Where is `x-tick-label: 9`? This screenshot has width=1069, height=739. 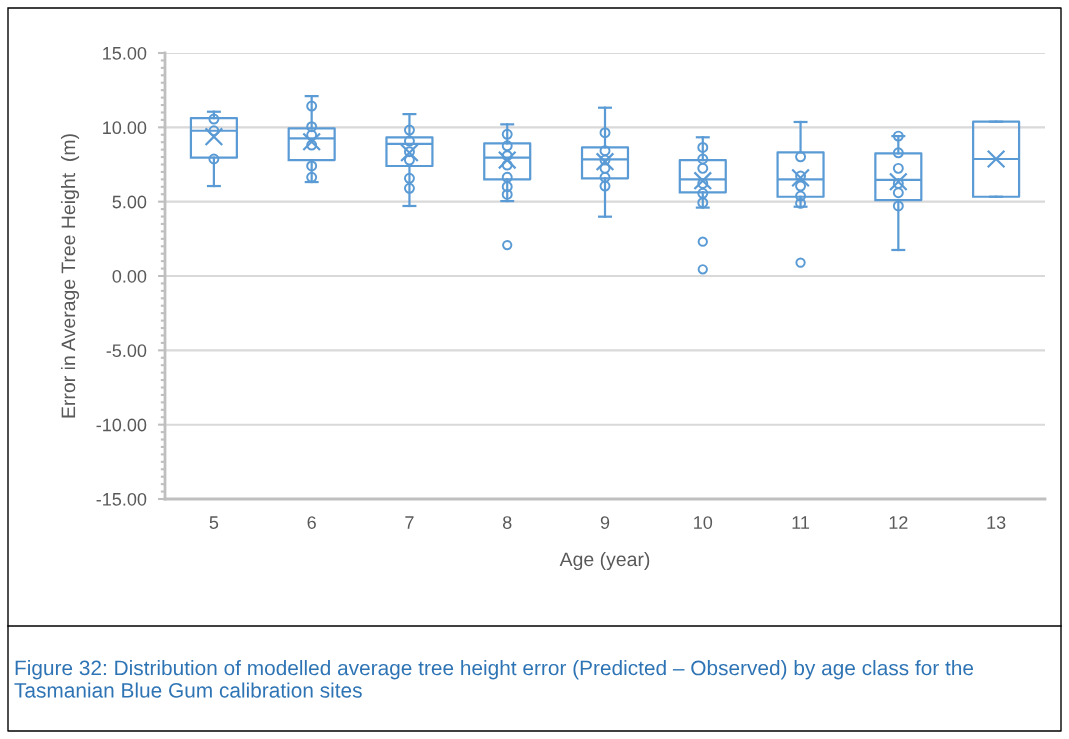
x-tick-label: 9 is located at coordinates (605, 522).